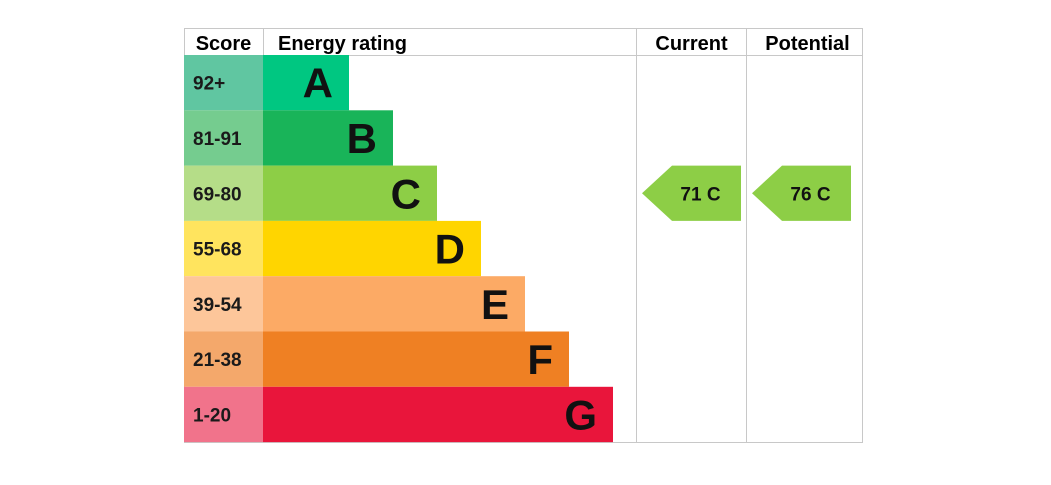  I want to click on score-range-e: 39-54, so click(217, 305).